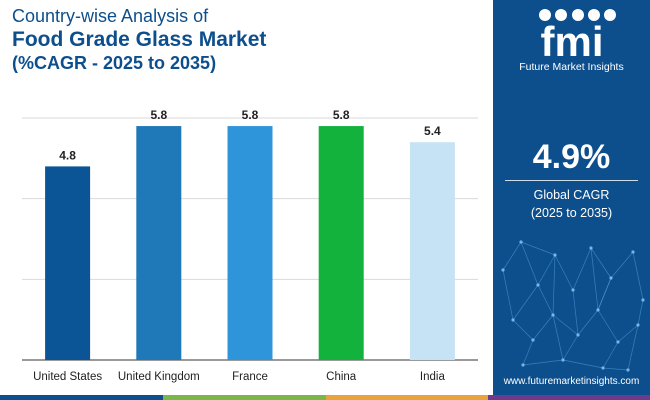 The width and height of the screenshot is (650, 400). I want to click on bottom-color-strip, so click(325, 397).